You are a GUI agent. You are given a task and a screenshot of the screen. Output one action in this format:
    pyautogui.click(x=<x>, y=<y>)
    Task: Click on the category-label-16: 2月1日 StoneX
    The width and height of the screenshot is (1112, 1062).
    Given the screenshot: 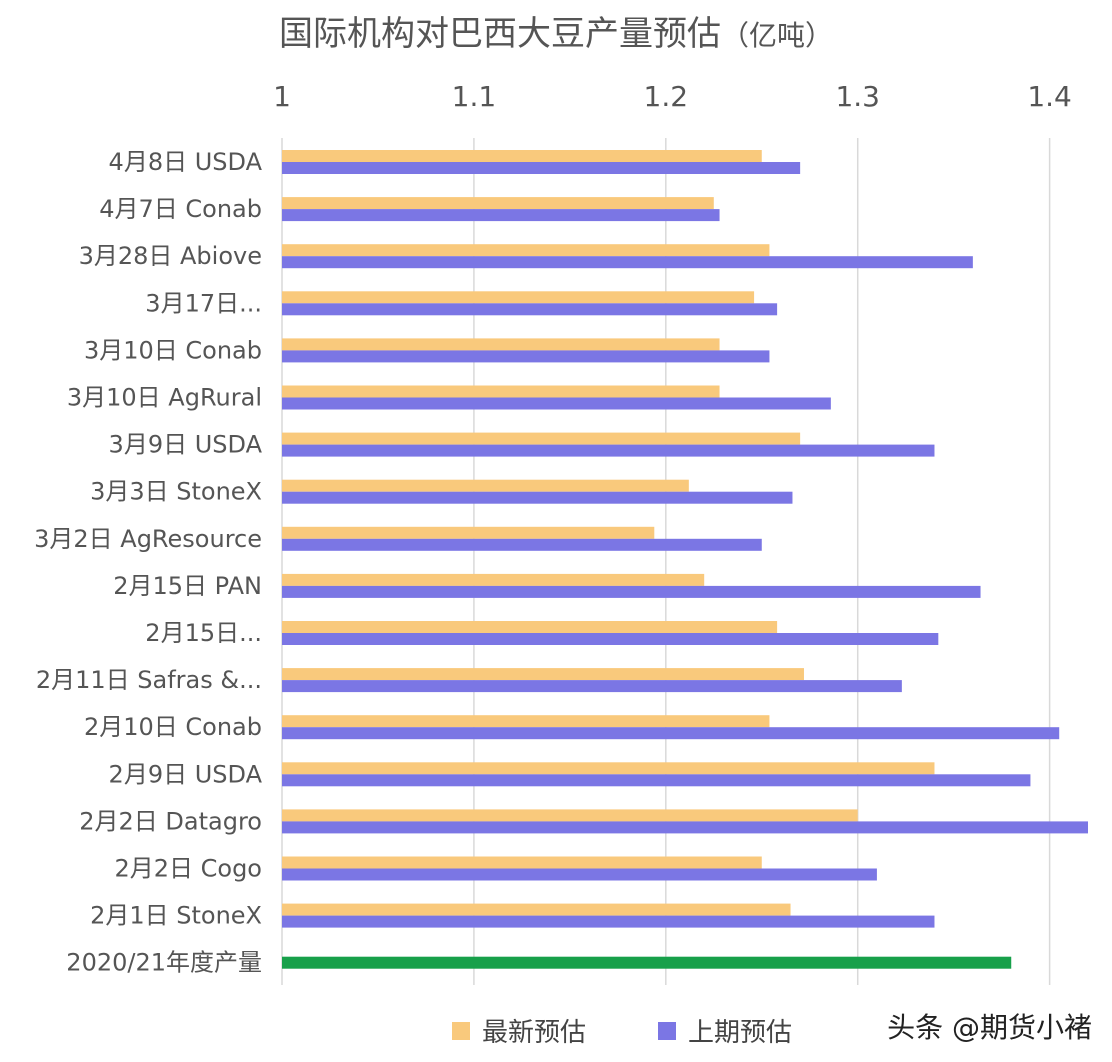 What is the action you would take?
    pyautogui.click(x=176, y=916)
    